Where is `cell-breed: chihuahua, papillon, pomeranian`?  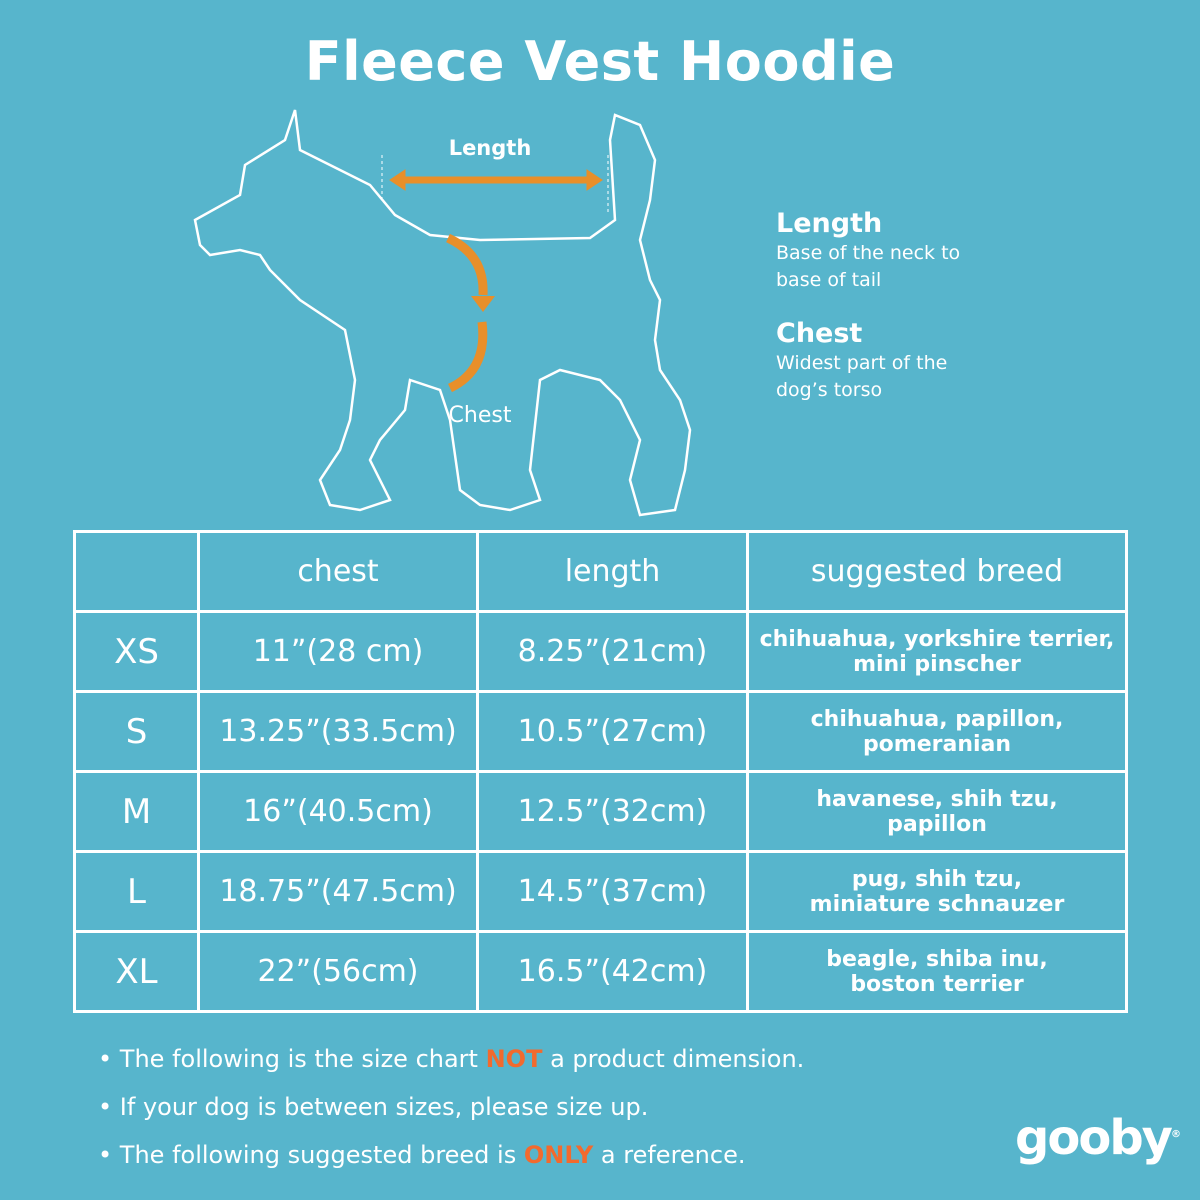 cell-breed: chihuahua, papillon, pomeranian is located at coordinates (937, 731).